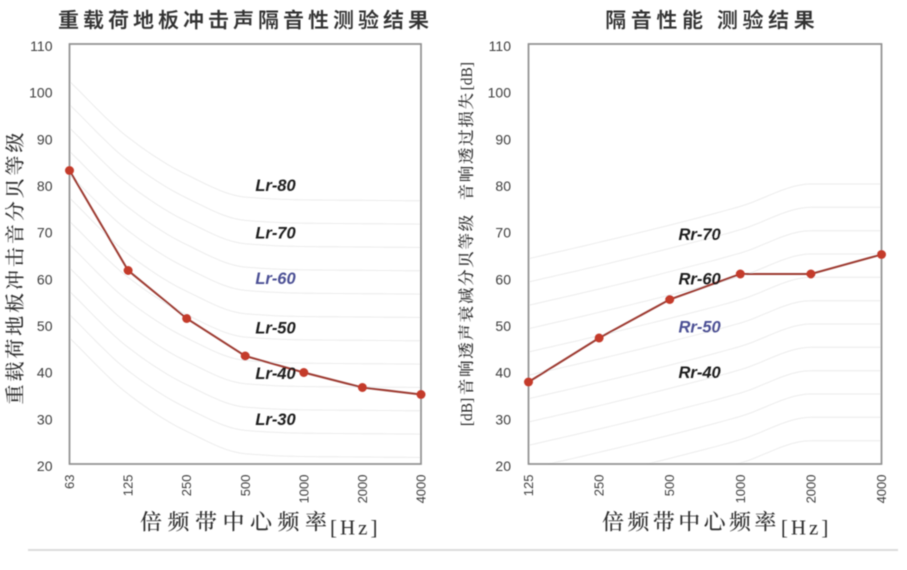 This screenshot has height=570, width=907. I want to click on svg-text: 63, so click(69, 482).